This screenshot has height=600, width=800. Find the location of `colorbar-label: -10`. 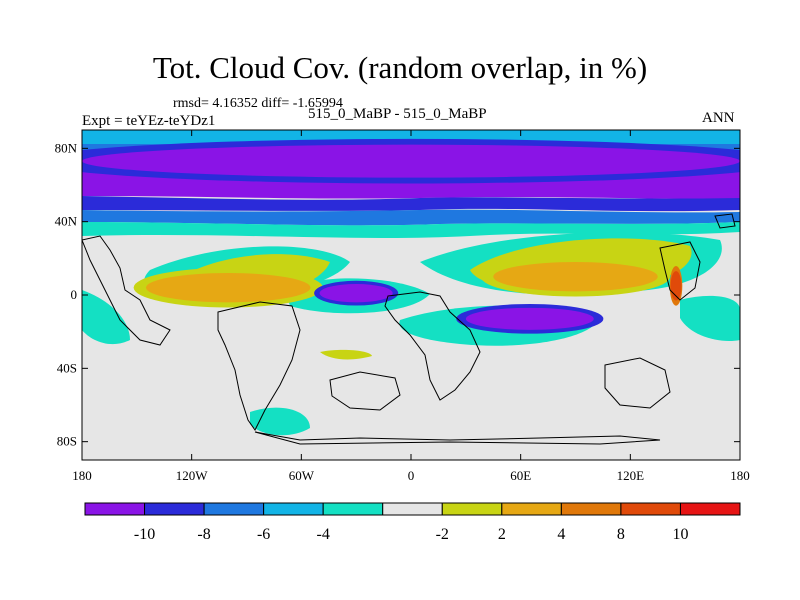

colorbar-label: -10 is located at coordinates (144, 534).